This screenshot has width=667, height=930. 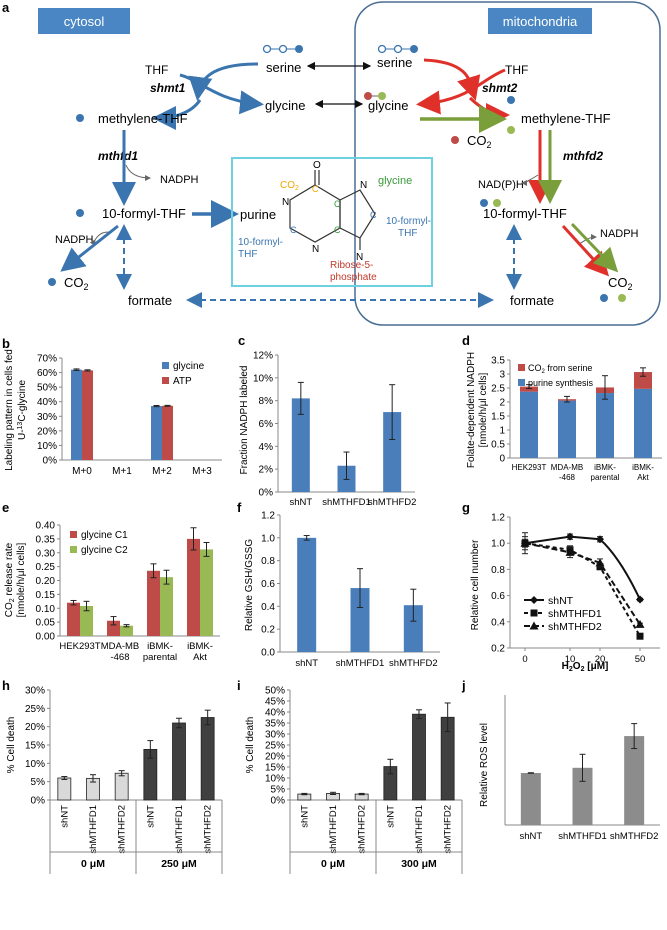 What do you see at coordinates (315, 249) in the screenshot?
I see `purine-n2: N` at bounding box center [315, 249].